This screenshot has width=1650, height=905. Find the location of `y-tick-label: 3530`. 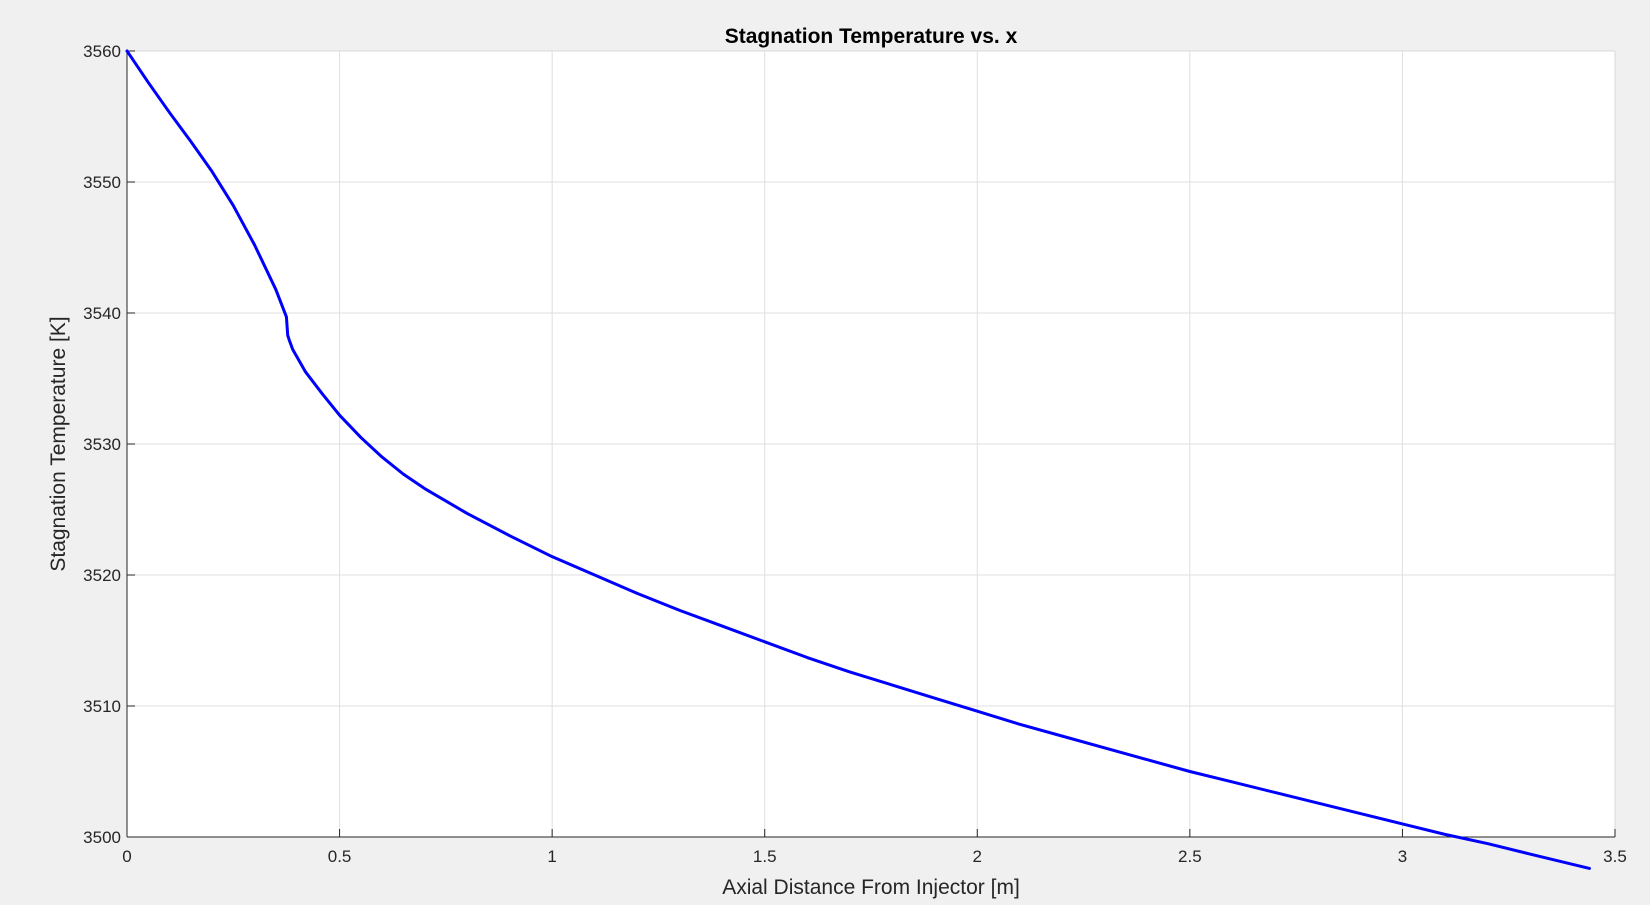

y-tick-label: 3530 is located at coordinates (102, 444).